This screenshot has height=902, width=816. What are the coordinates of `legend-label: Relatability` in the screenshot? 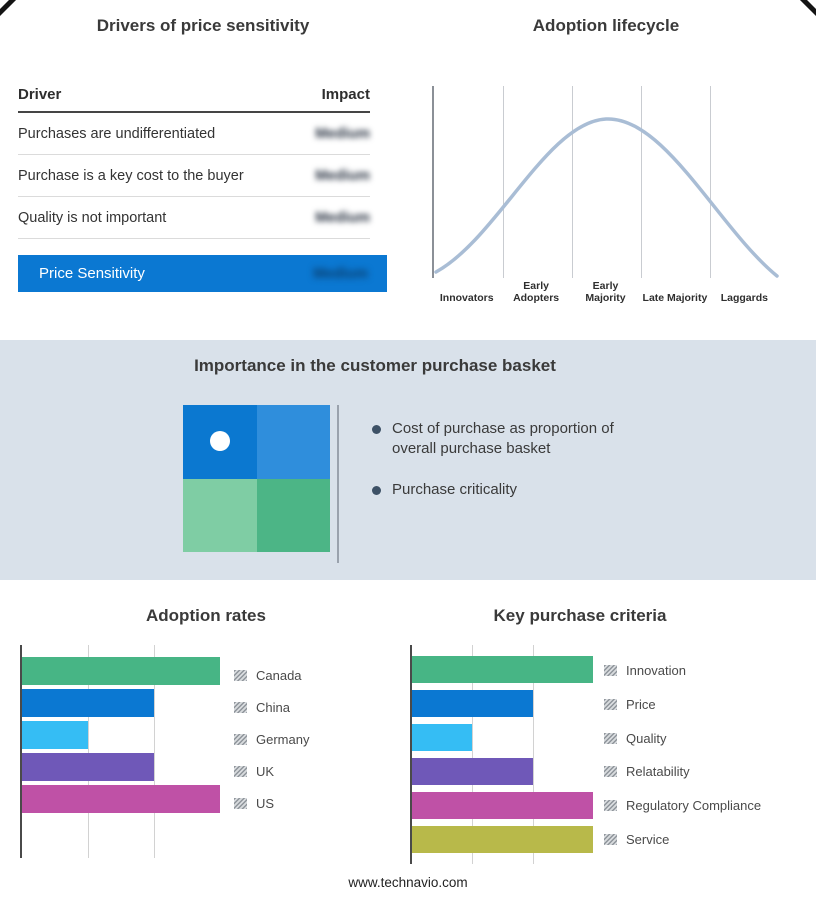 It's located at (658, 772).